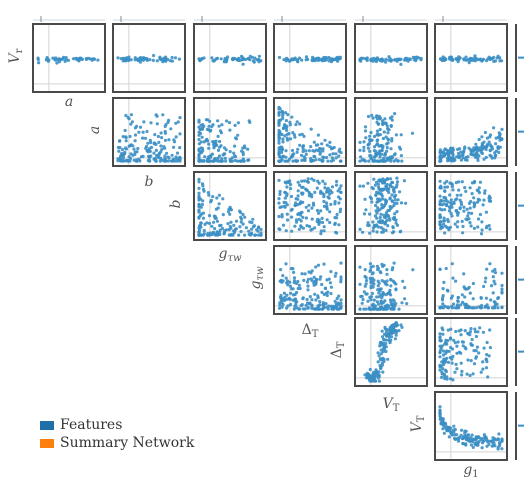 The image size is (527, 479). Describe the element at coordinates (69, 102) in the screenshot. I see `col-label-a: a` at that location.